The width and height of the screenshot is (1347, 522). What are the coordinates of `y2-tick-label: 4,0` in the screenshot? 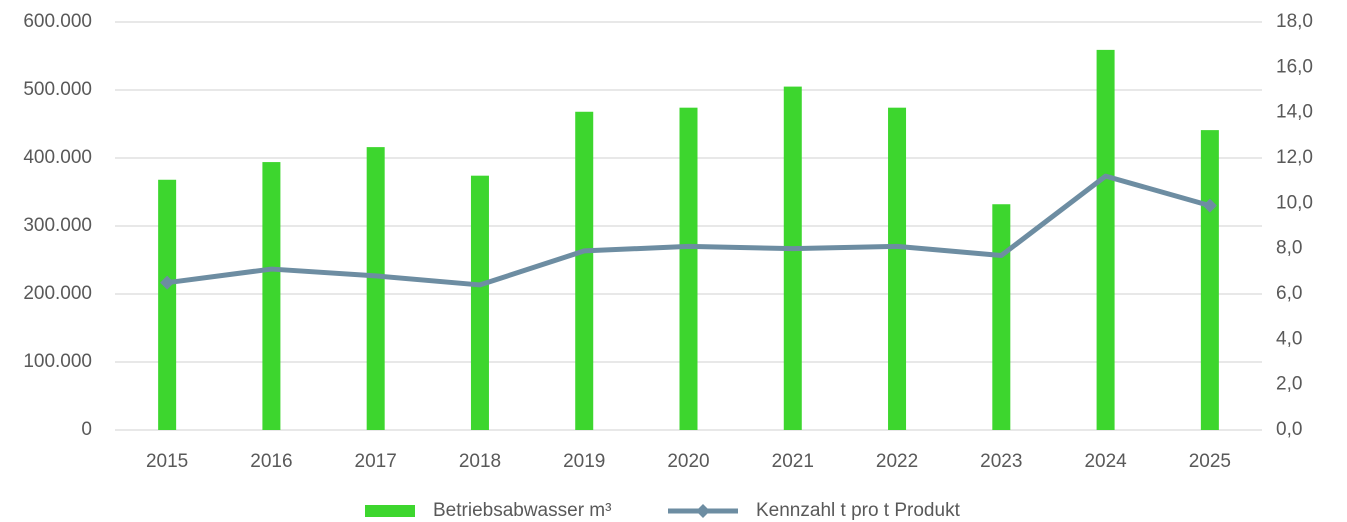 It's located at (1289, 338).